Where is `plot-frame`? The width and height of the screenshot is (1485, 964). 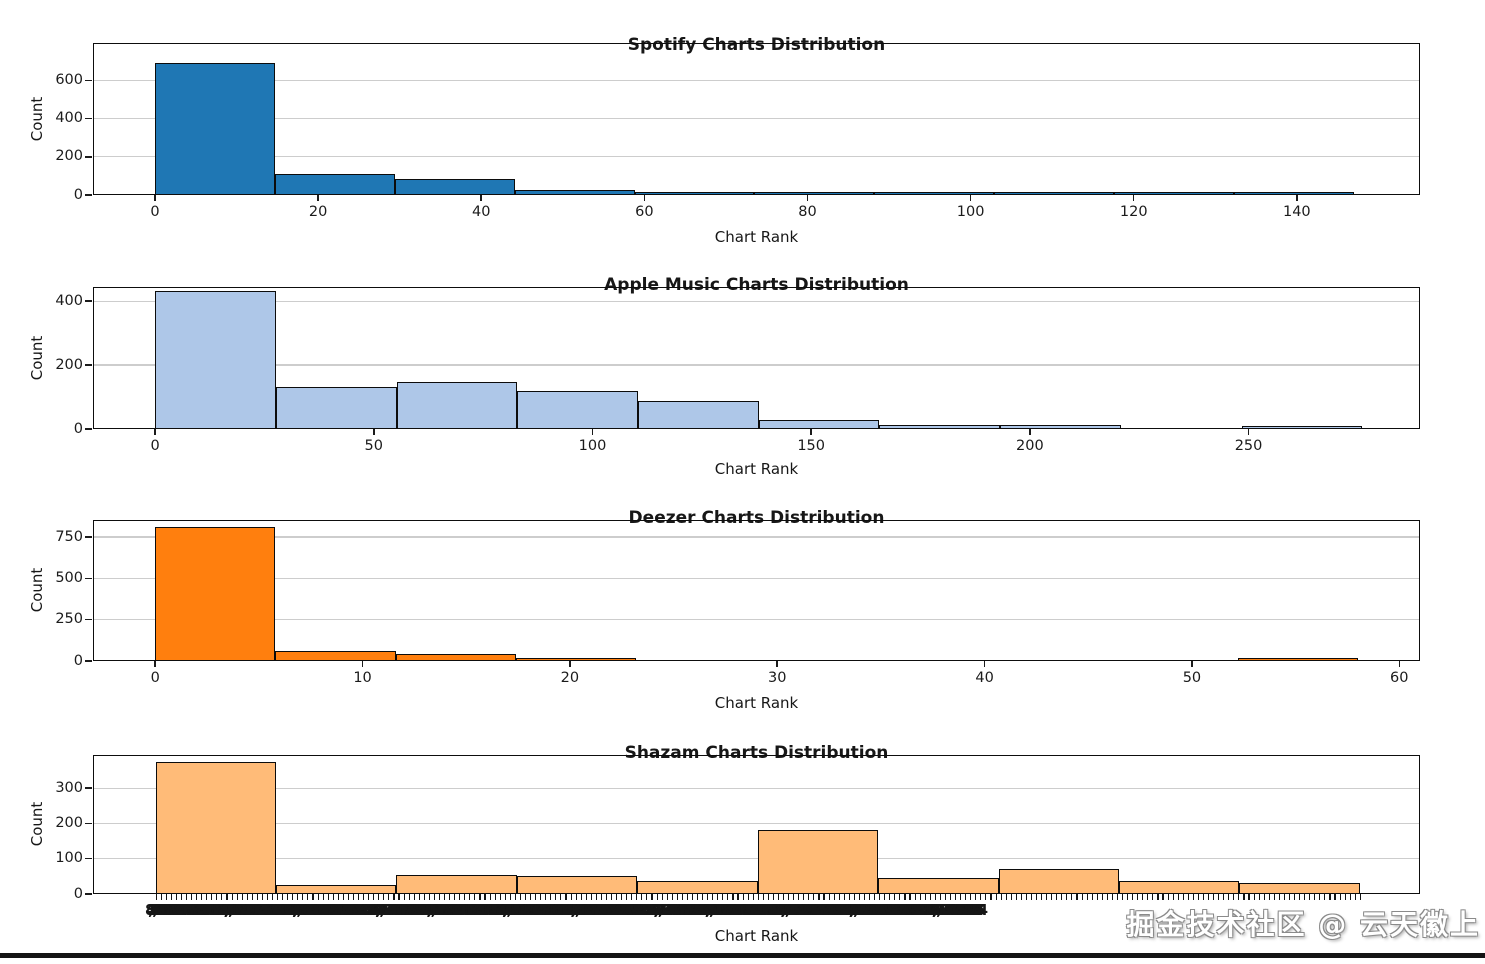 plot-frame is located at coordinates (756, 824).